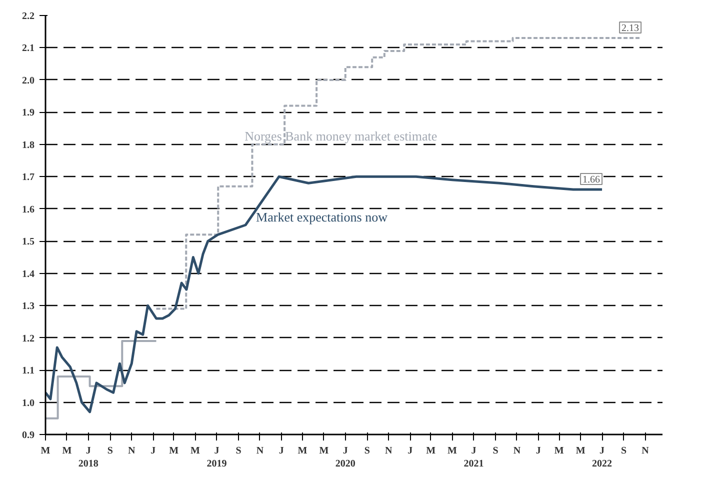 Image resolution: width=724 pixels, height=484 pixels. Describe the element at coordinates (631, 28) in the screenshot. I see `data-label: 2.13` at that location.